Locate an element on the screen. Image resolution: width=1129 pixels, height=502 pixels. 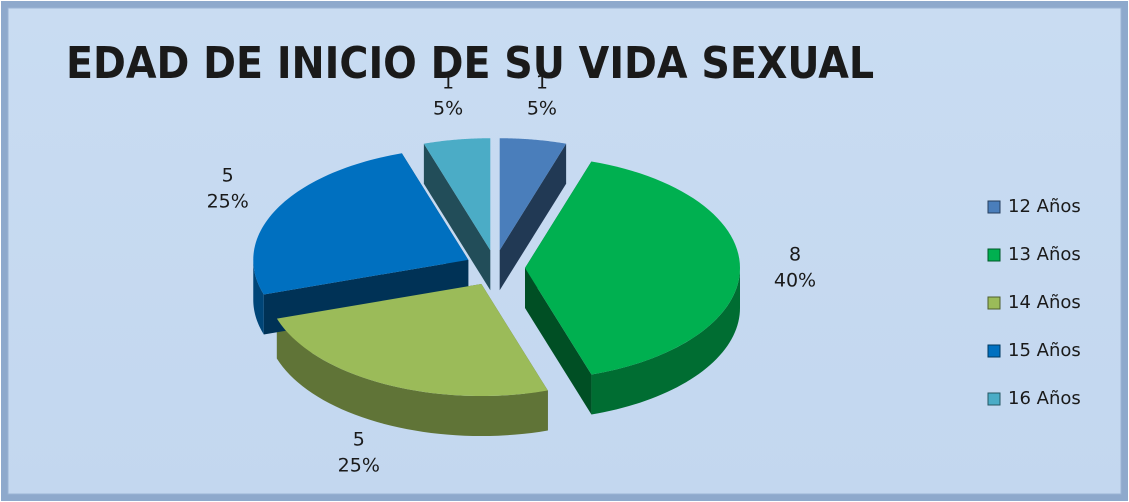
data-label-percent: 40% is located at coordinates (795, 281).